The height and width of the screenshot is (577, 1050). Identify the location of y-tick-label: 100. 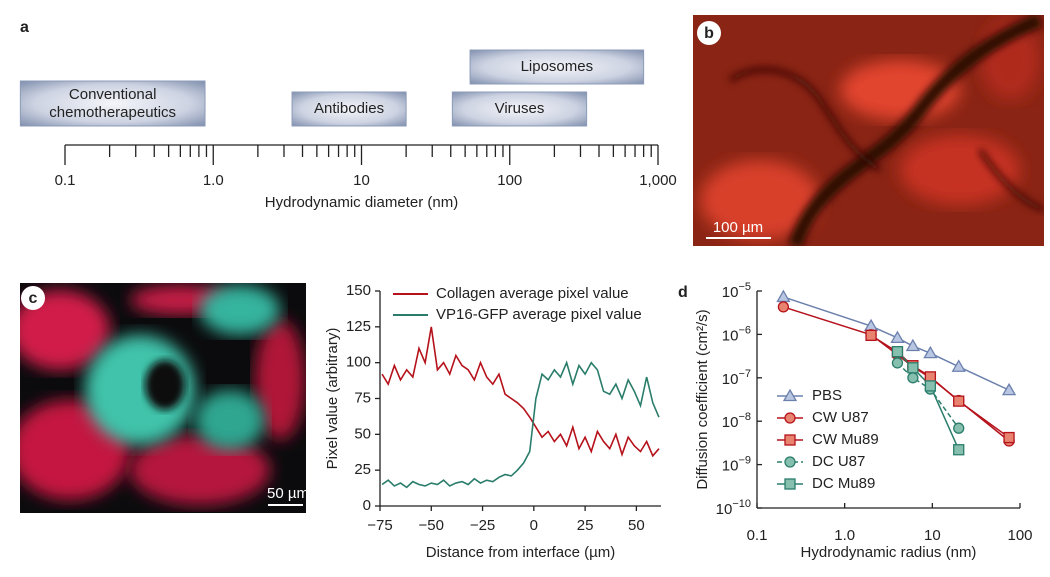
(358, 362).